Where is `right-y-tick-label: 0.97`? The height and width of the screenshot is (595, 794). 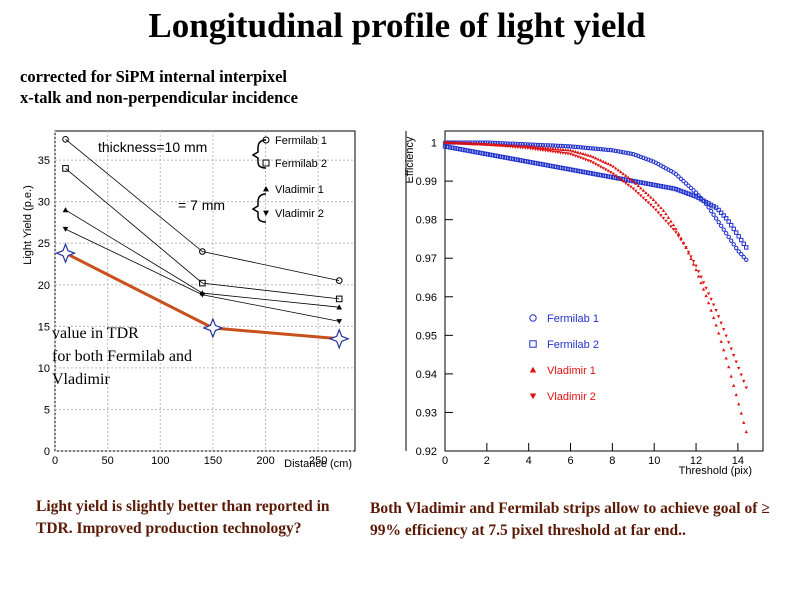 right-y-tick-label: 0.97 is located at coordinates (426, 259).